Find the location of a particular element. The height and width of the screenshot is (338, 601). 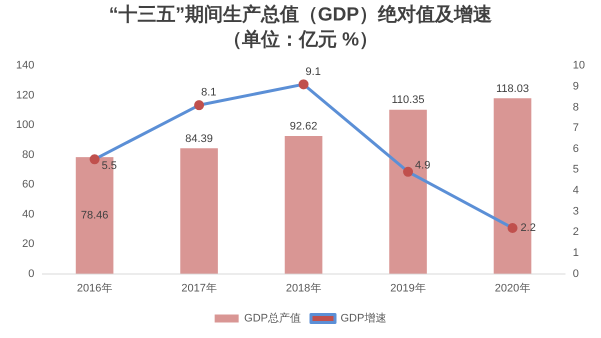

x-tick-label: 2020年 is located at coordinates (512, 288).